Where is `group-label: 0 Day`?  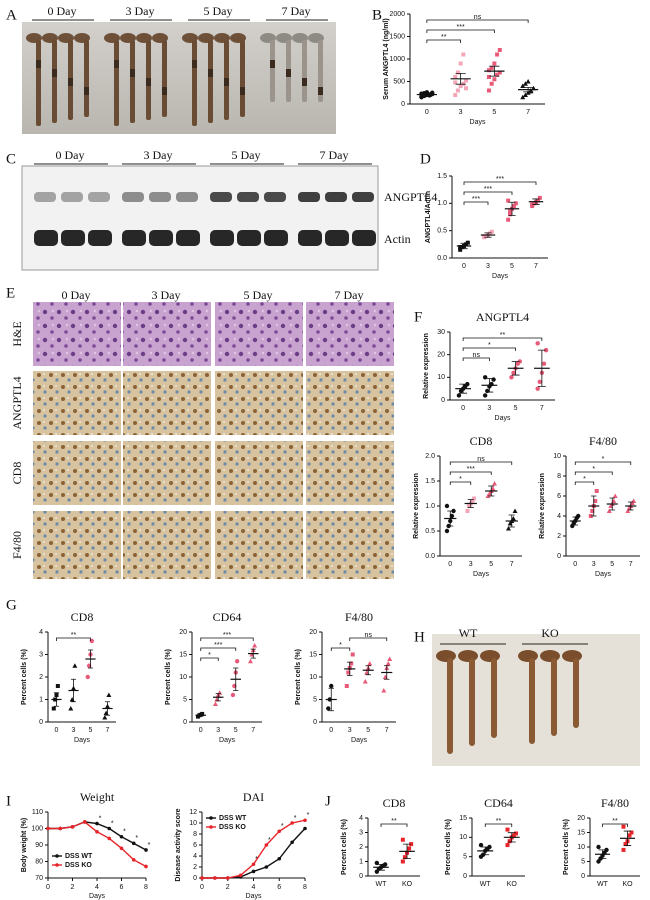
group-label: 0 Day is located at coordinates (62, 11).